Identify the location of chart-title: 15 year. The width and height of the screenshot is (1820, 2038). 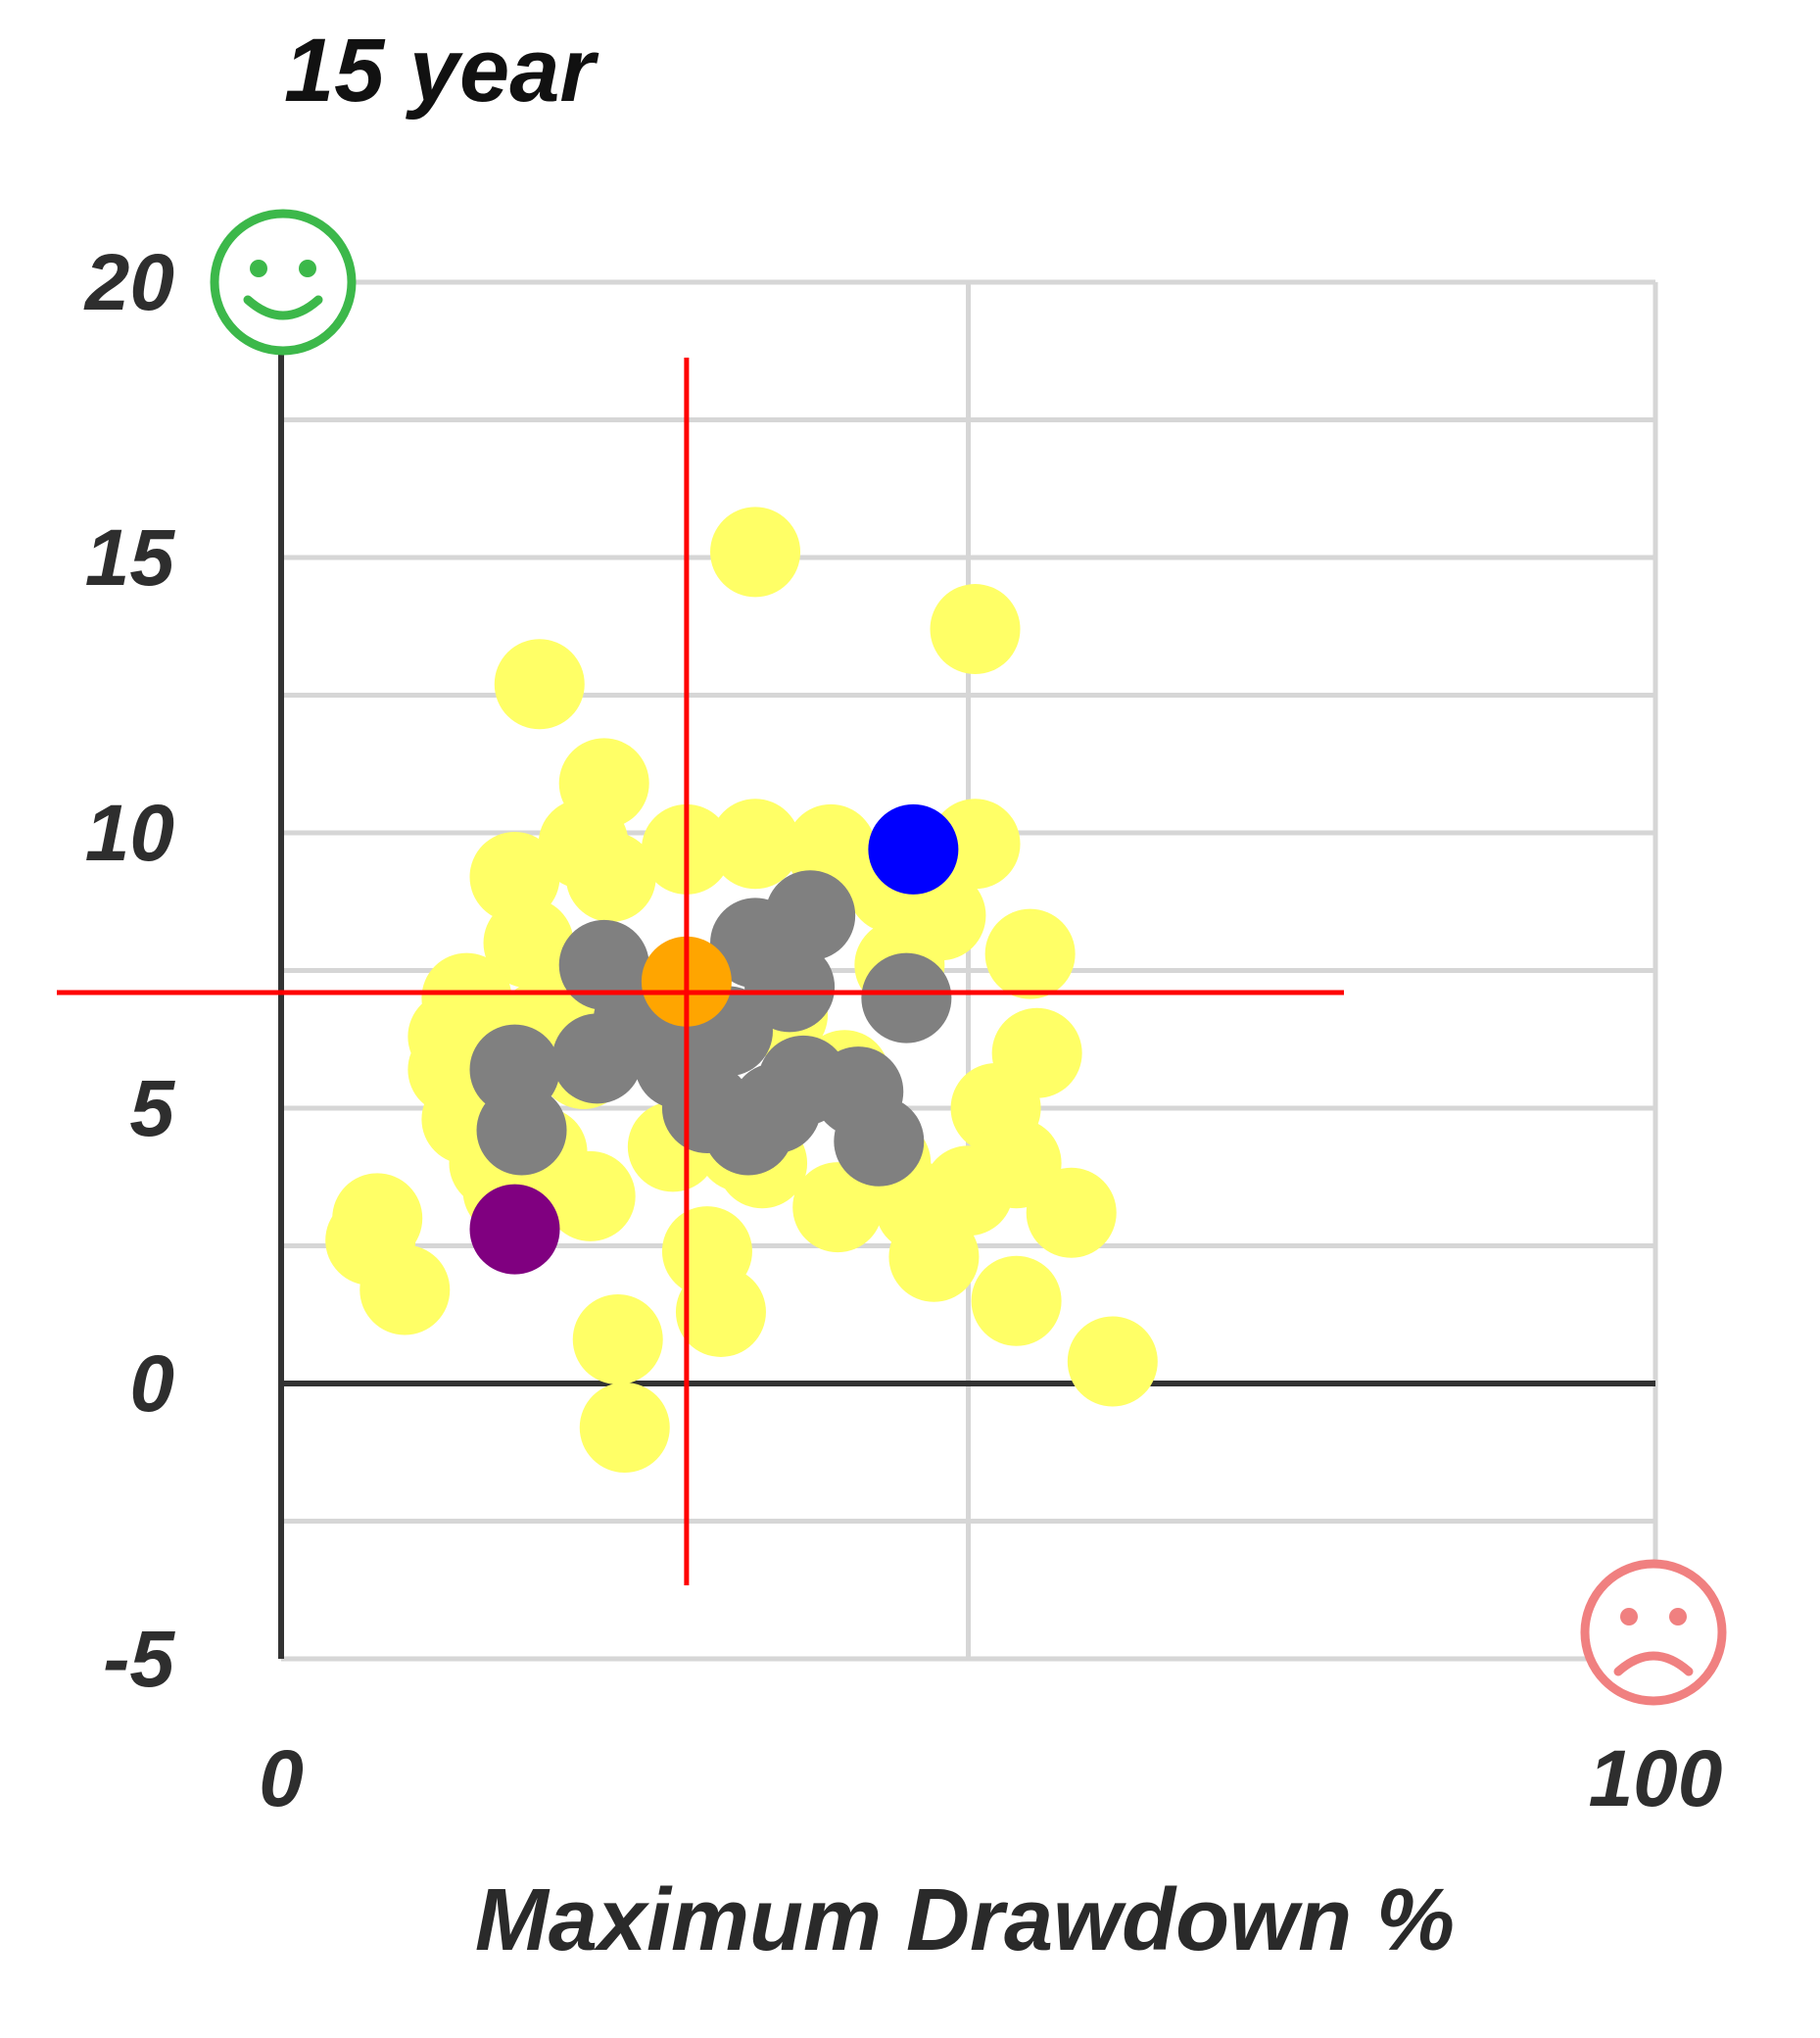
(441, 71).